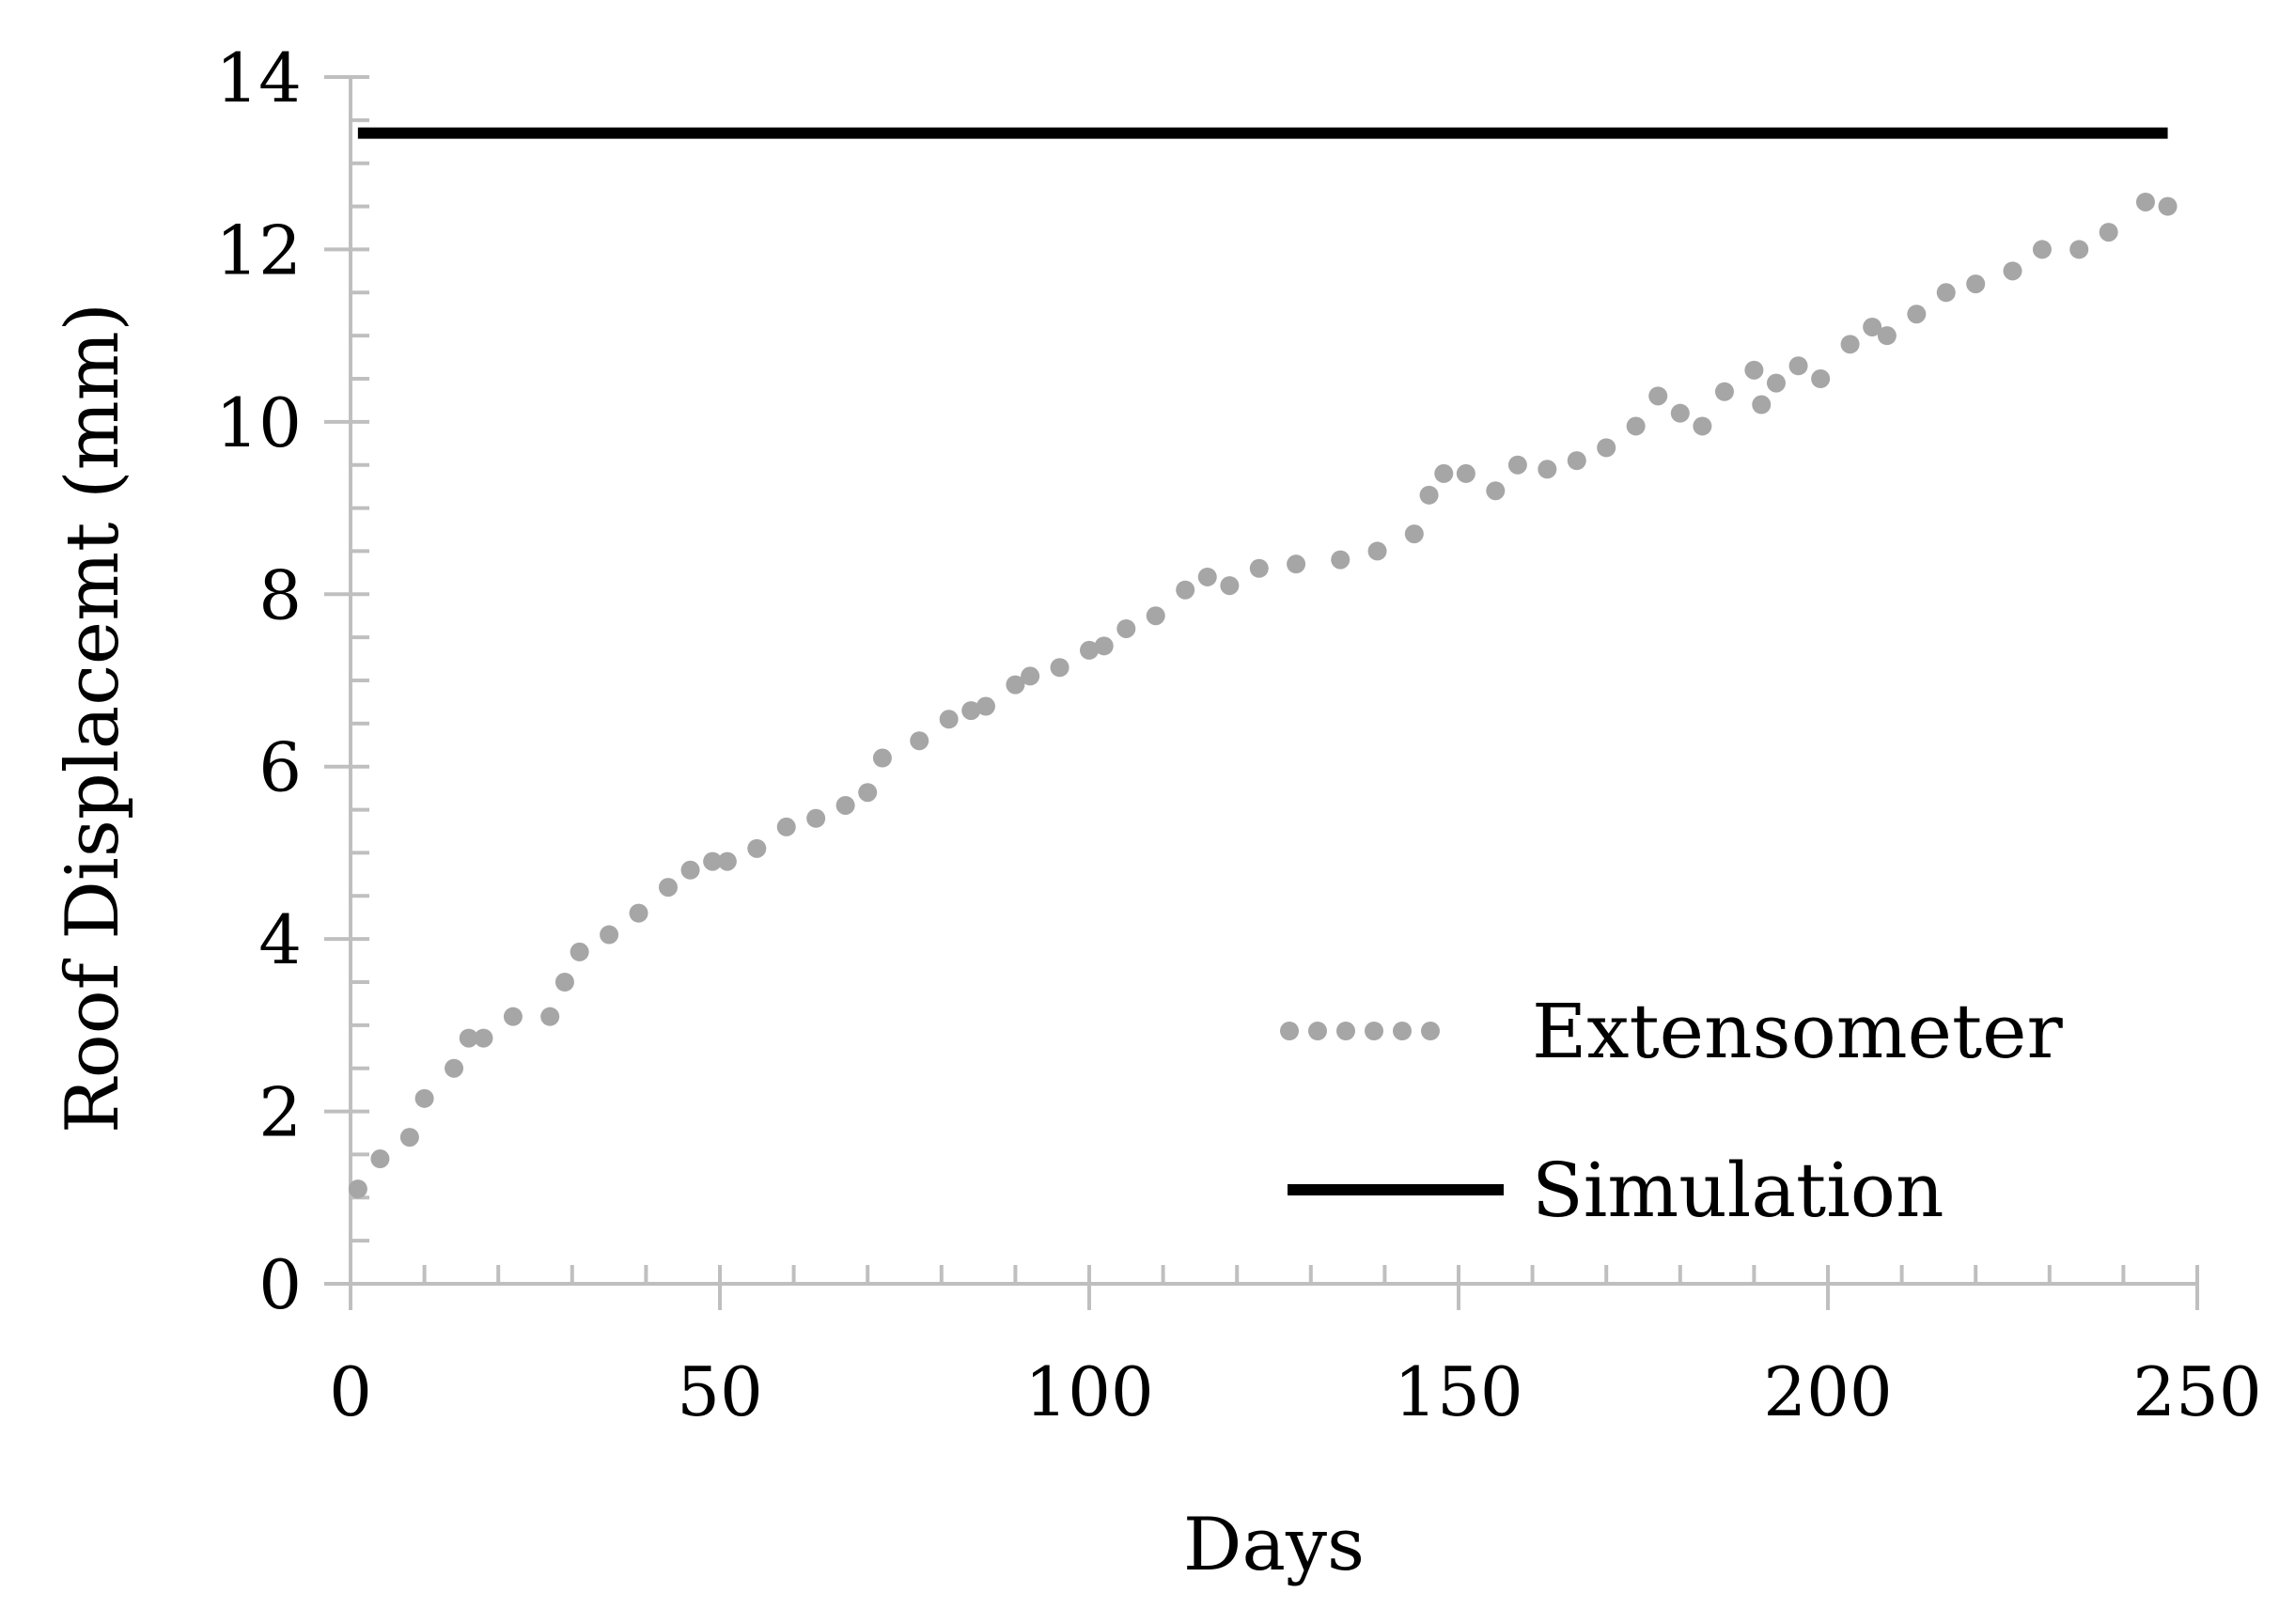  Describe the element at coordinates (93, 718) in the screenshot. I see `y-axis-title: Roof Displacemt (mm)` at that location.